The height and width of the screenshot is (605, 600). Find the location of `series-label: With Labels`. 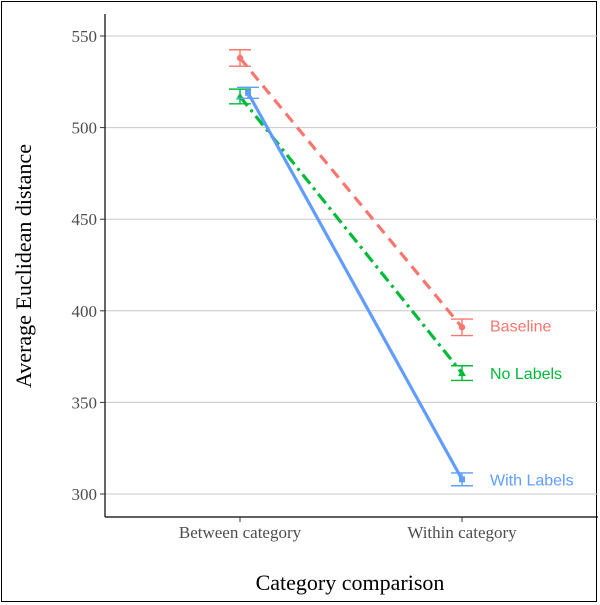

series-label: With Labels is located at coordinates (532, 480).